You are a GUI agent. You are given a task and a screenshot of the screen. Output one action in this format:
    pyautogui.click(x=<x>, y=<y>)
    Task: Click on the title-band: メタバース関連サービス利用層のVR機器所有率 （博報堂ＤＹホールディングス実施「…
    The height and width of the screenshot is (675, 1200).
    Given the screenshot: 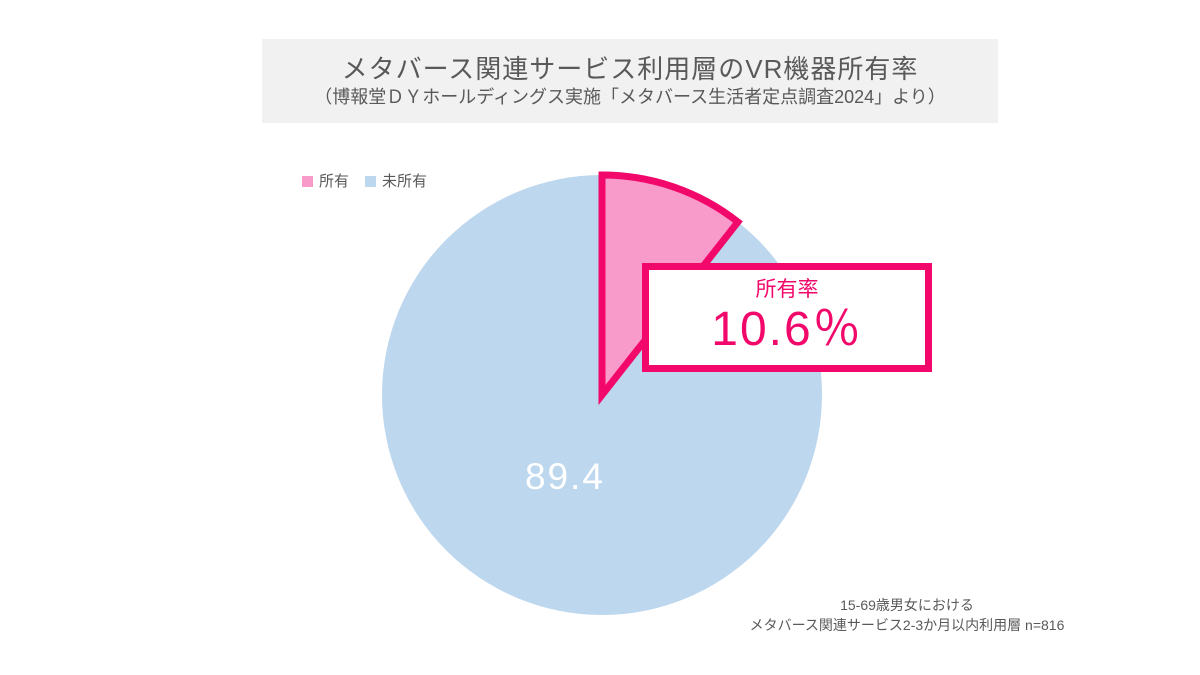 What is the action you would take?
    pyautogui.click(x=630, y=81)
    